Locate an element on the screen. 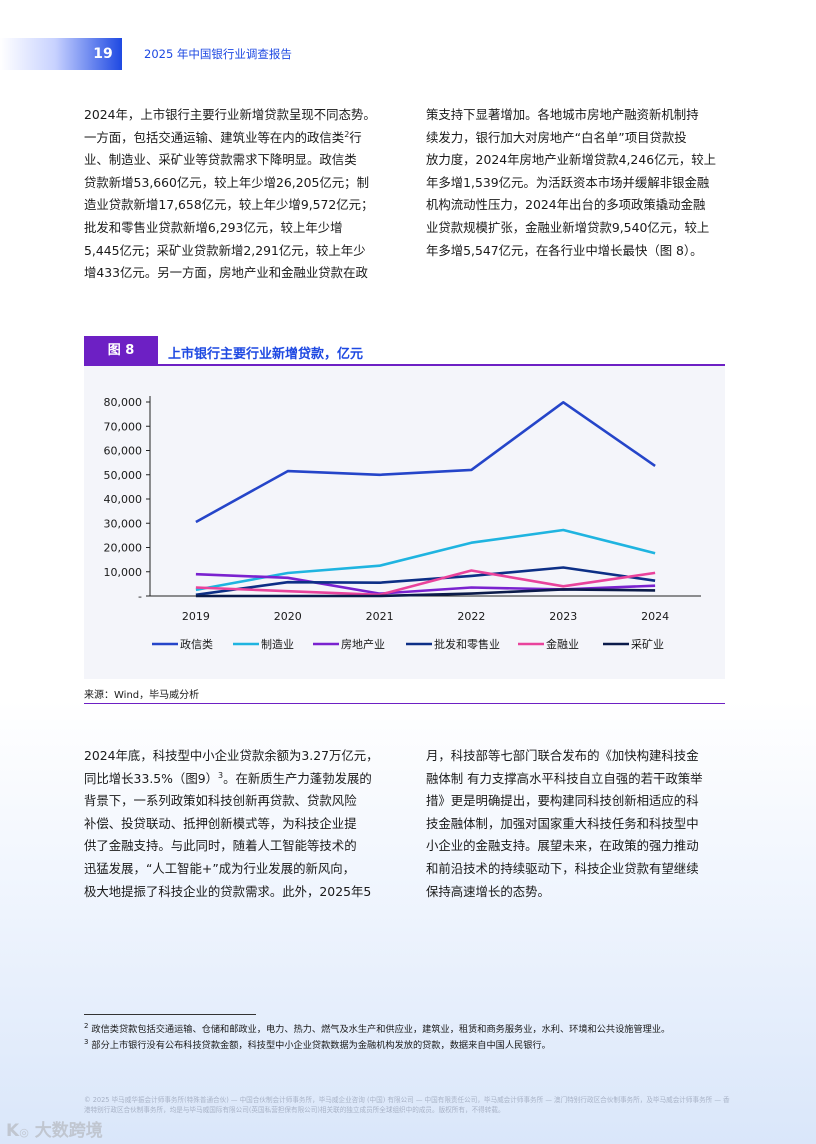 The height and width of the screenshot is (1144, 816). y-tick-label: 50,000 is located at coordinates (123, 475).